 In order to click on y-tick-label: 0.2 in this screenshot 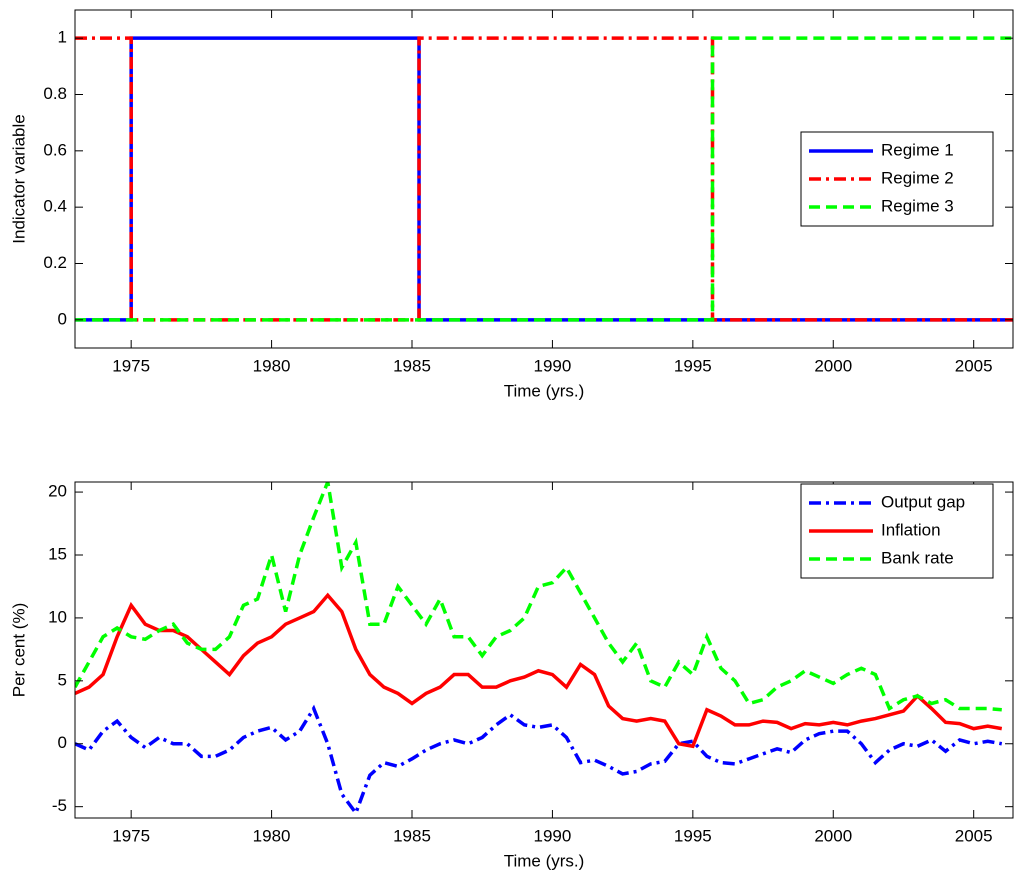, I will do `click(55, 262)`.